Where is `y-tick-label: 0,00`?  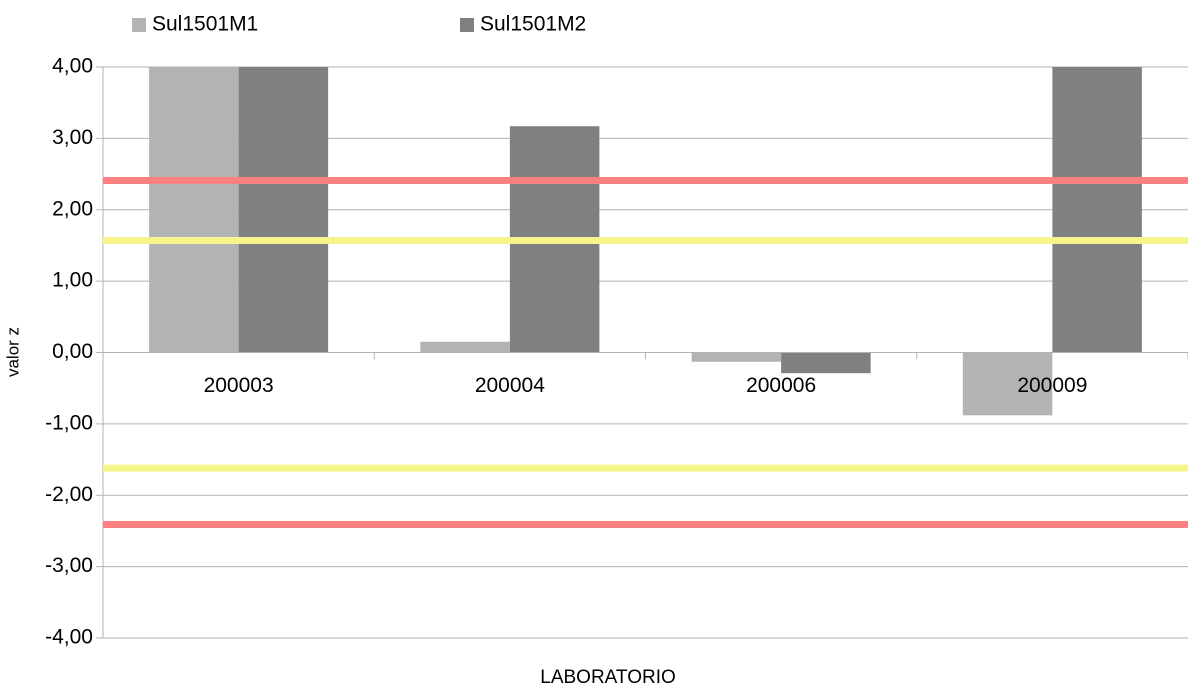 y-tick-label: 0,00 is located at coordinates (72, 351).